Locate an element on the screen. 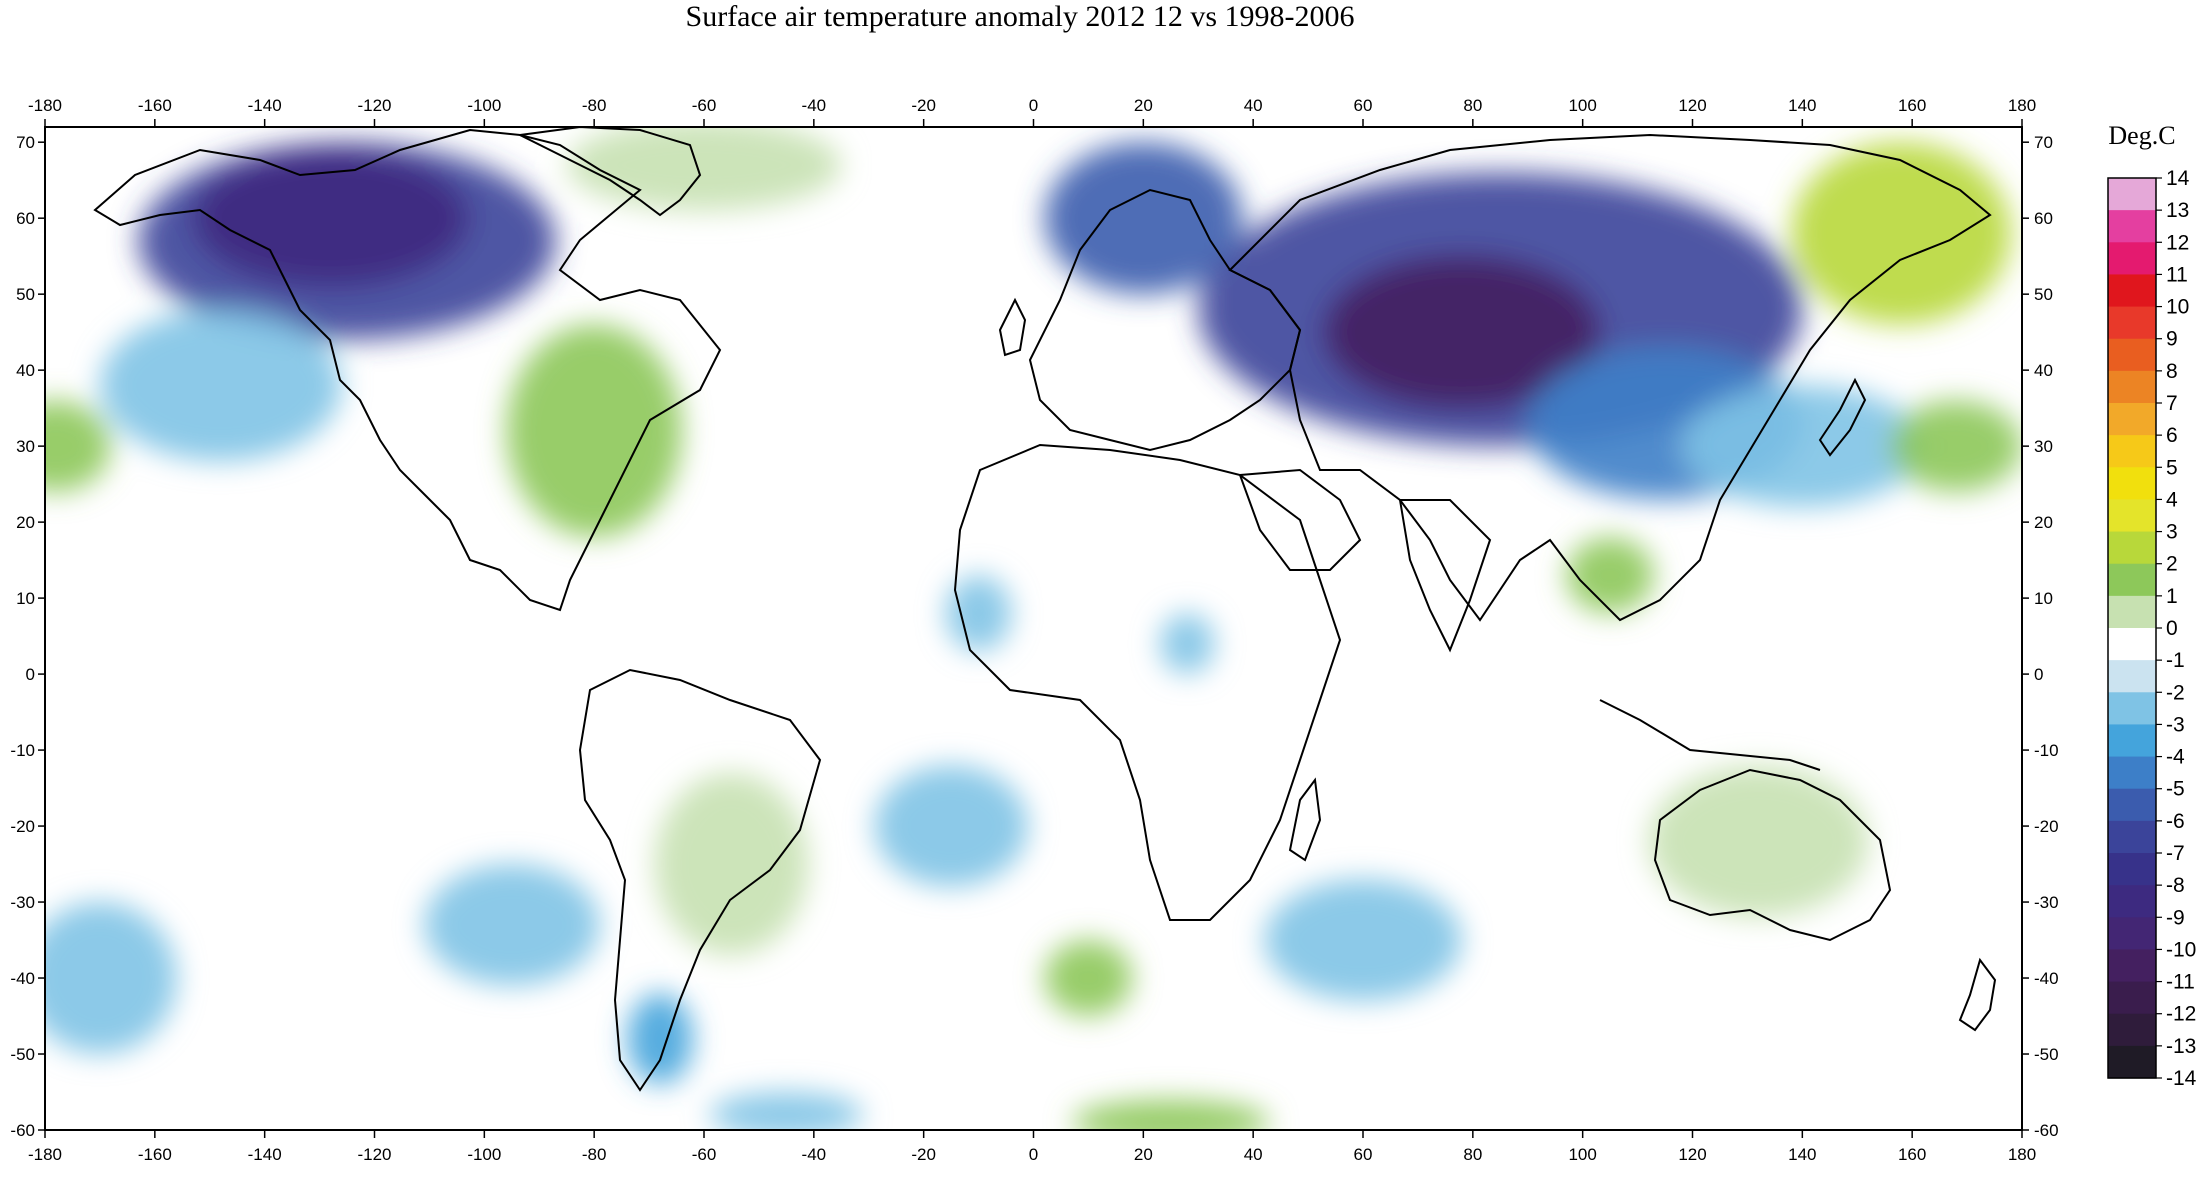  colorbar-label: -5 is located at coordinates (2175, 789).